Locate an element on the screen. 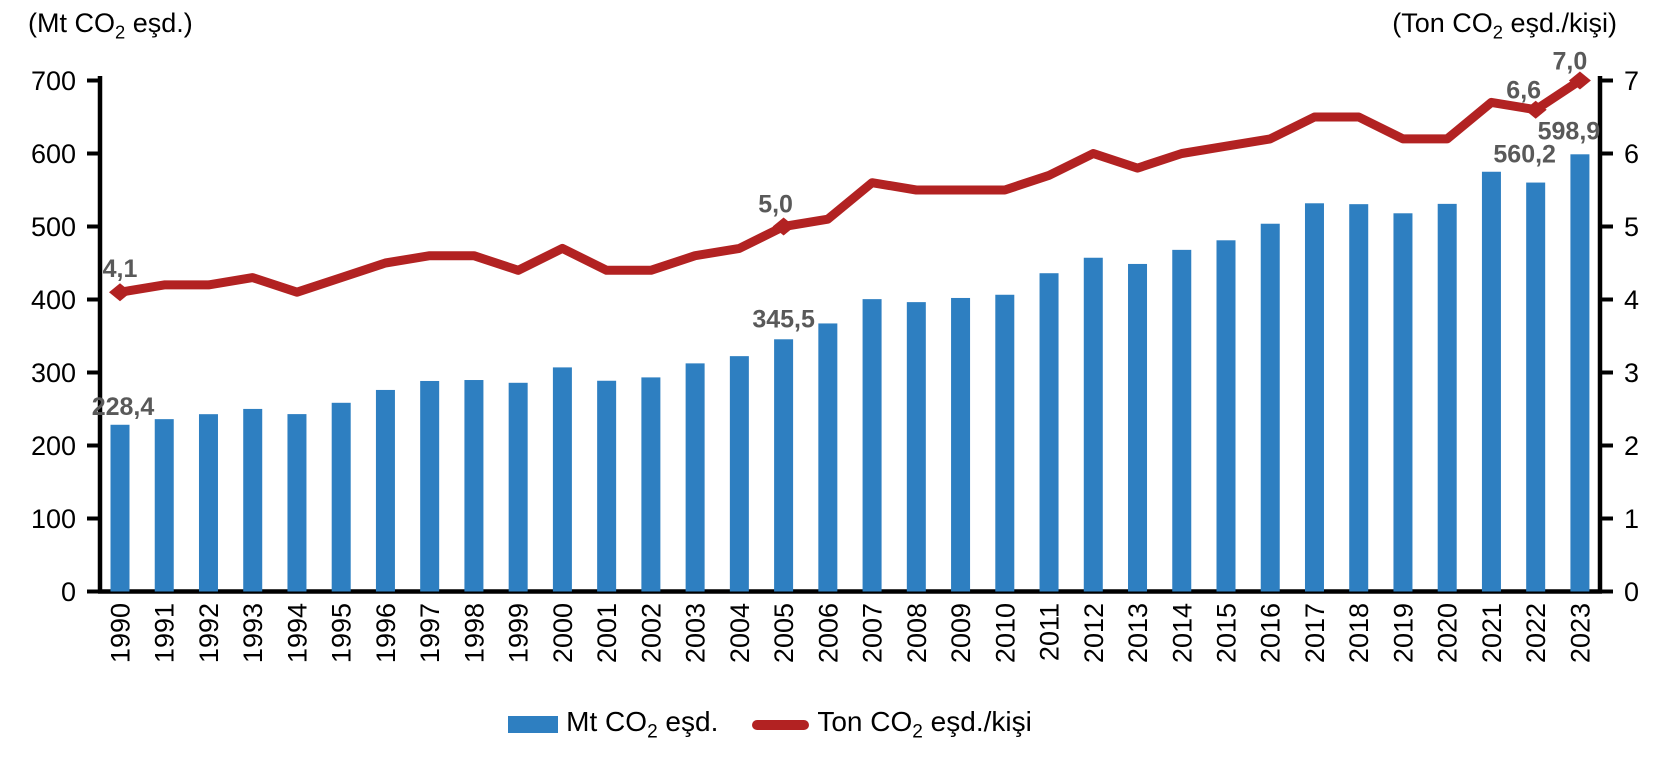 This screenshot has height=763, width=1653. year-label-1995: 1995 is located at coordinates (342, 633).